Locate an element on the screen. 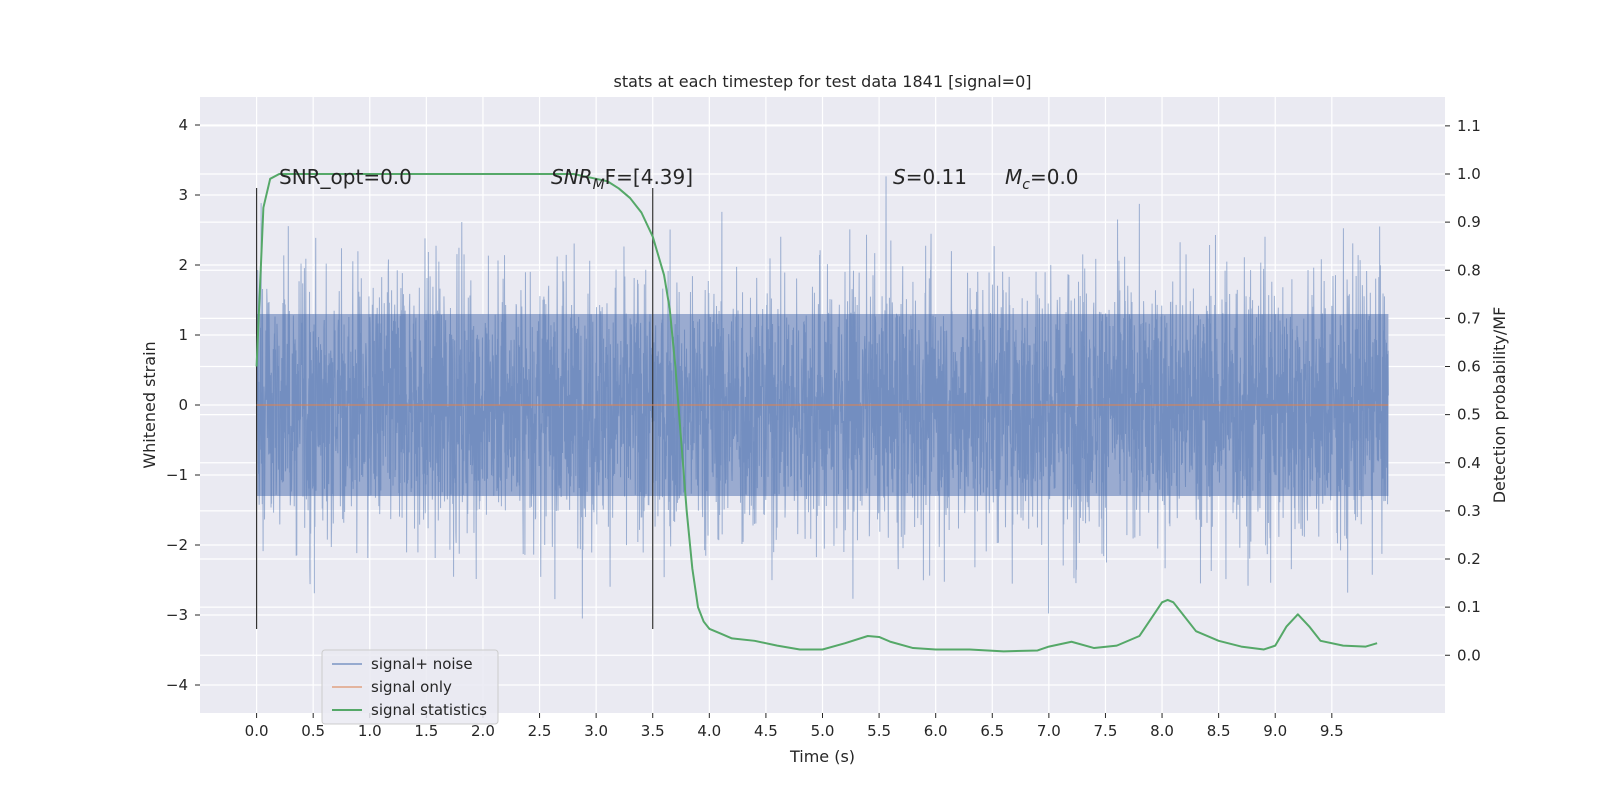 The height and width of the screenshot is (800, 1600). annotation-snr-mf: SNRMF=[4.39] is located at coordinates (622, 179).